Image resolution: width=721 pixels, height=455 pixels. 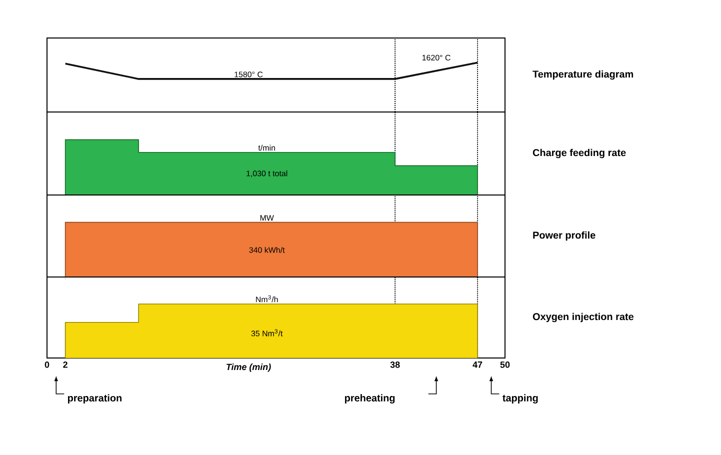 I want to click on text: tapping, so click(x=520, y=399).